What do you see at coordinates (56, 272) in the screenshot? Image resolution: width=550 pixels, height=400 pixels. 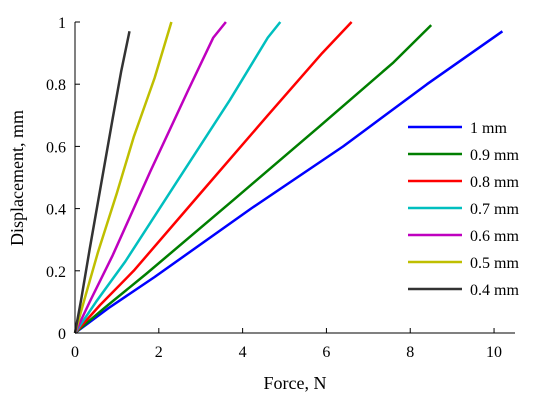 I see `y-tick-label: 0.2` at bounding box center [56, 272].